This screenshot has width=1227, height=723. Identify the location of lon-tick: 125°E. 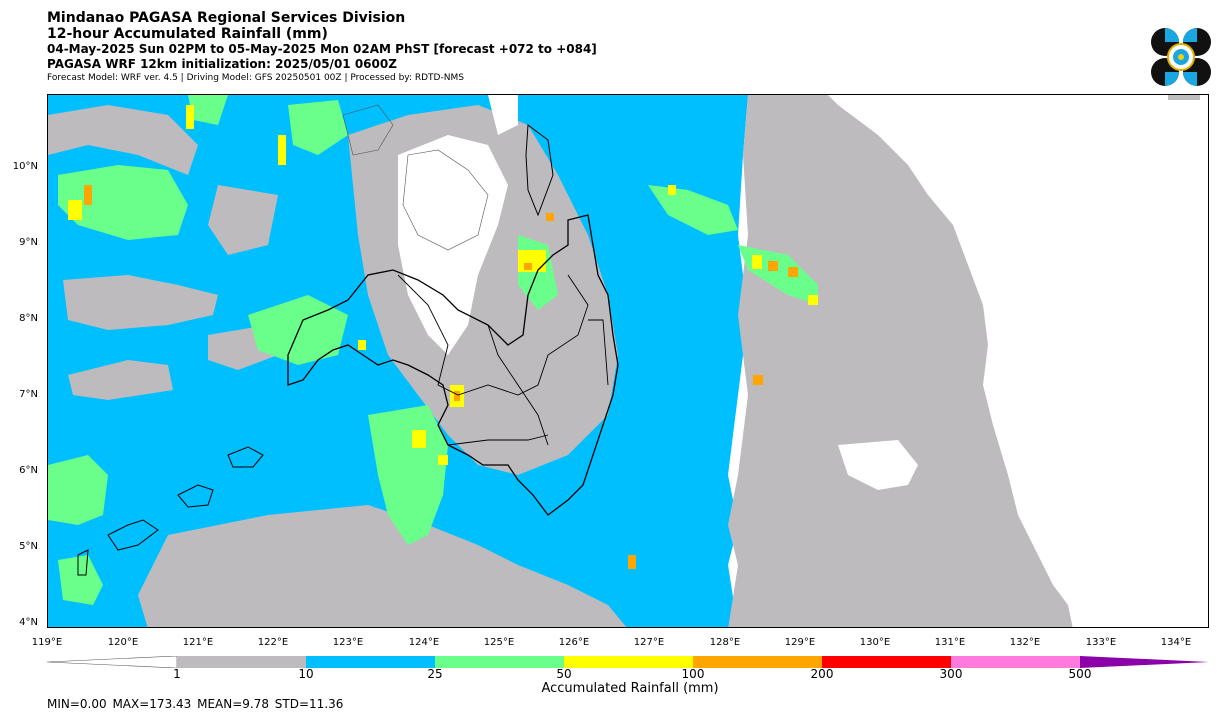
(499, 642).